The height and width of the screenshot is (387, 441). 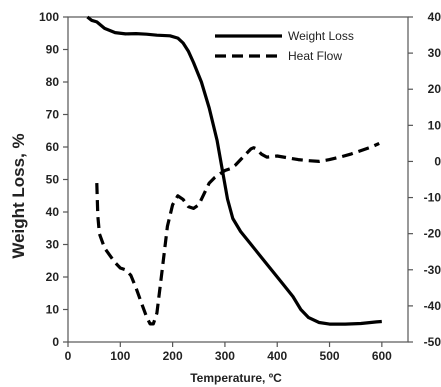 What do you see at coordinates (120, 356) in the screenshot?
I see `x-tick-label: 100` at bounding box center [120, 356].